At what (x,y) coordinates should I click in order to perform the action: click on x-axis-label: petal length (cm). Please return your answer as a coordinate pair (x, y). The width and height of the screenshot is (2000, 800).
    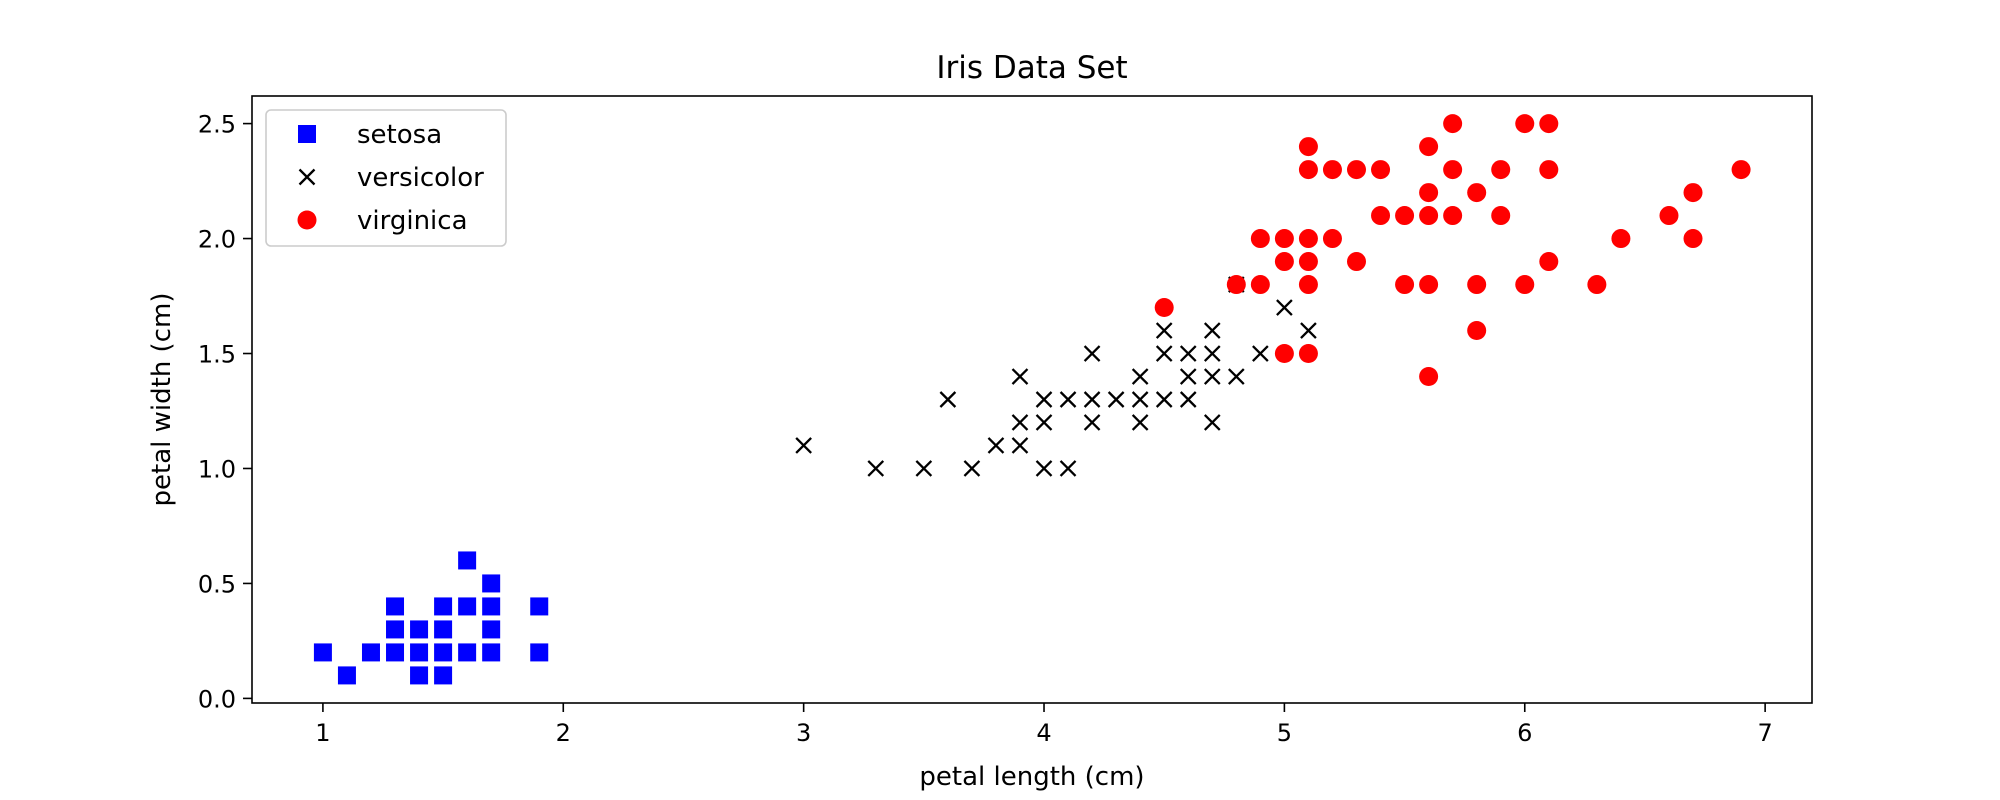
    Looking at the image, I should click on (1031, 777).